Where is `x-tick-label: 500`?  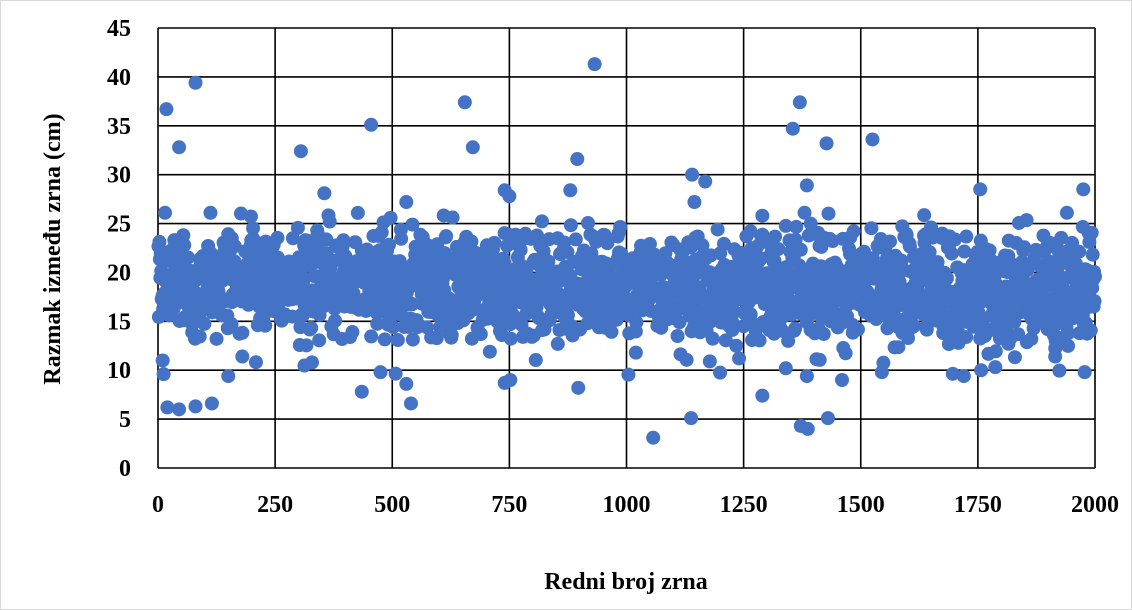 x-tick-label: 500 is located at coordinates (392, 505).